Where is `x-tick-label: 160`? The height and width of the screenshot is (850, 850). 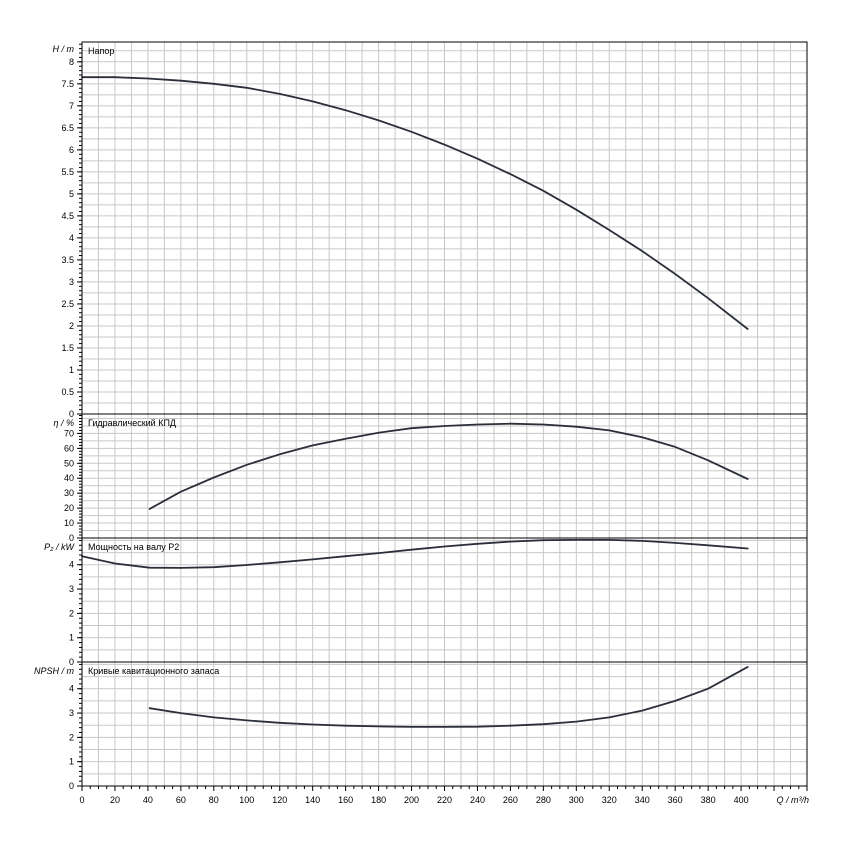
x-tick-label: 160 is located at coordinates (345, 800).